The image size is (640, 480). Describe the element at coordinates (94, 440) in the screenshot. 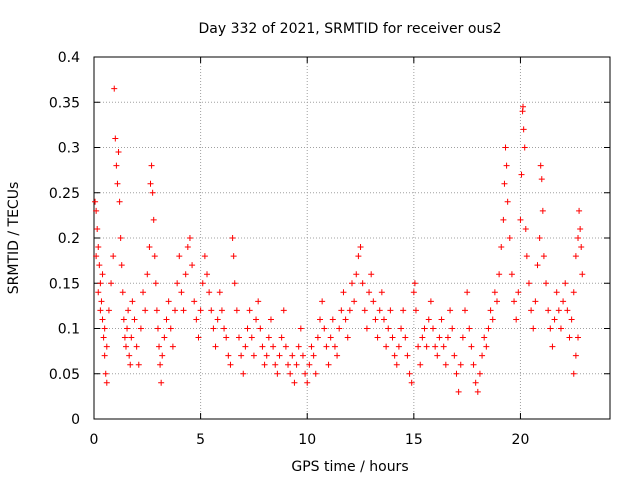

I see `x-tick-label: 0` at that location.